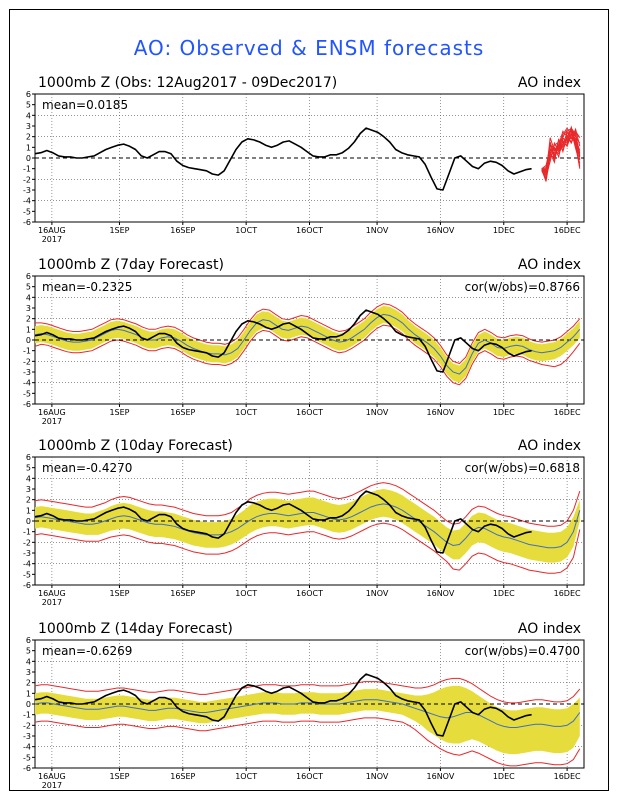 The height and width of the screenshot is (800, 618). Describe the element at coordinates (309, 48) in the screenshot. I see `figure-title: AO: Observed & ENSM forecasts` at that location.